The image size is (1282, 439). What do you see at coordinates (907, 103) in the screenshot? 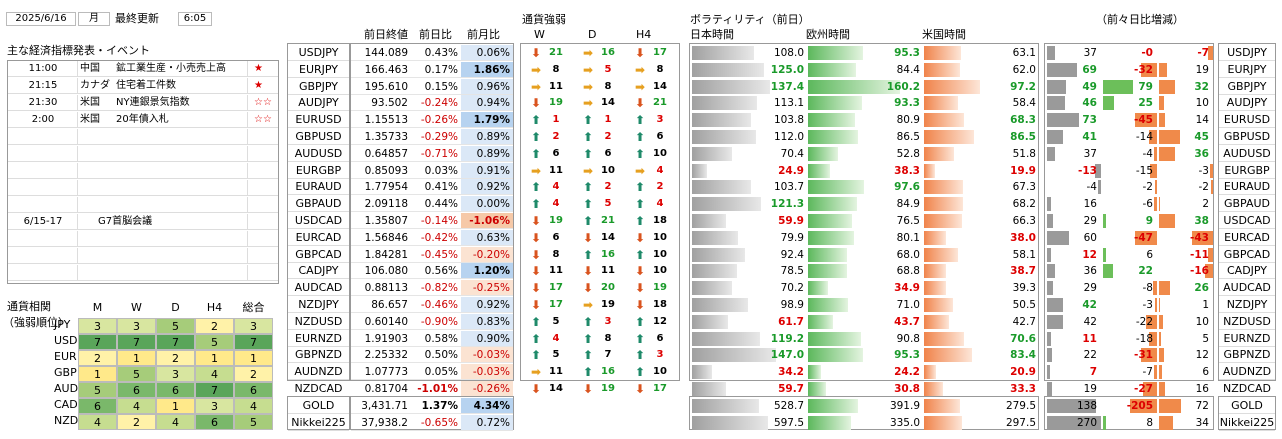
I see `vol-value: 93.3` at bounding box center [907, 103].